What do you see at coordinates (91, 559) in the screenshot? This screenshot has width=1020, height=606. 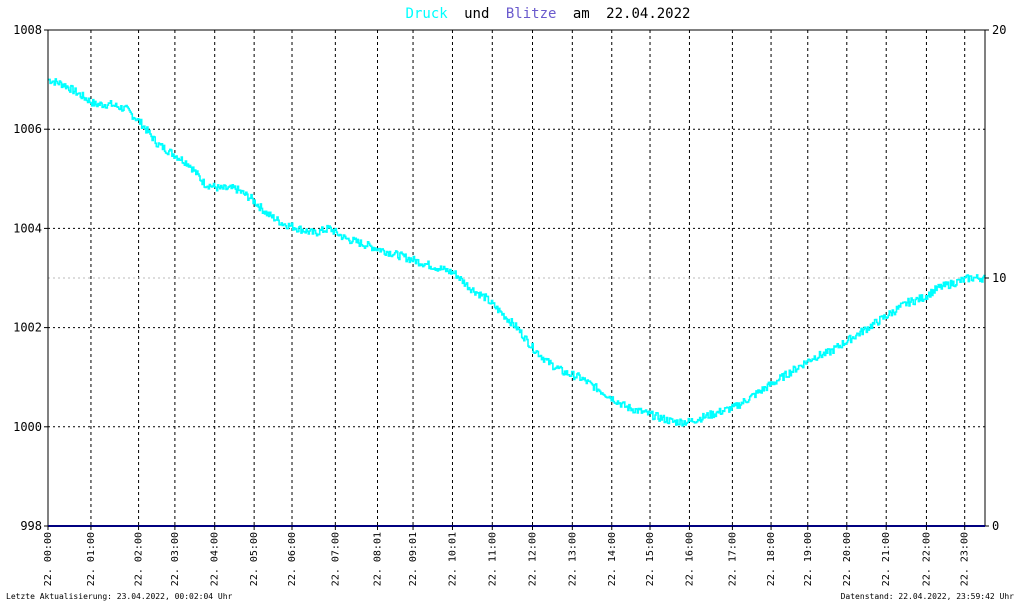 I see `x-tick-label: 22. 01:00` at bounding box center [91, 559].